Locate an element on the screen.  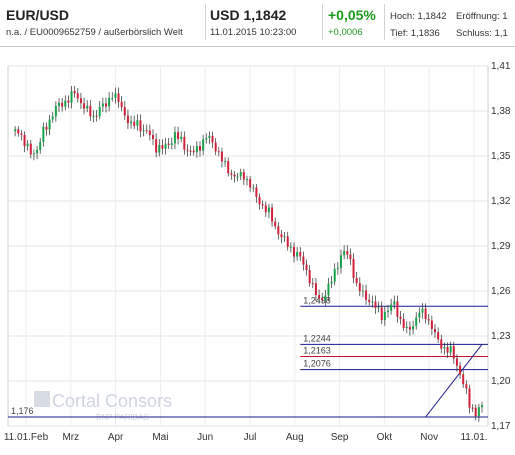
y-tick-label: 1,35 is located at coordinates (501, 156).